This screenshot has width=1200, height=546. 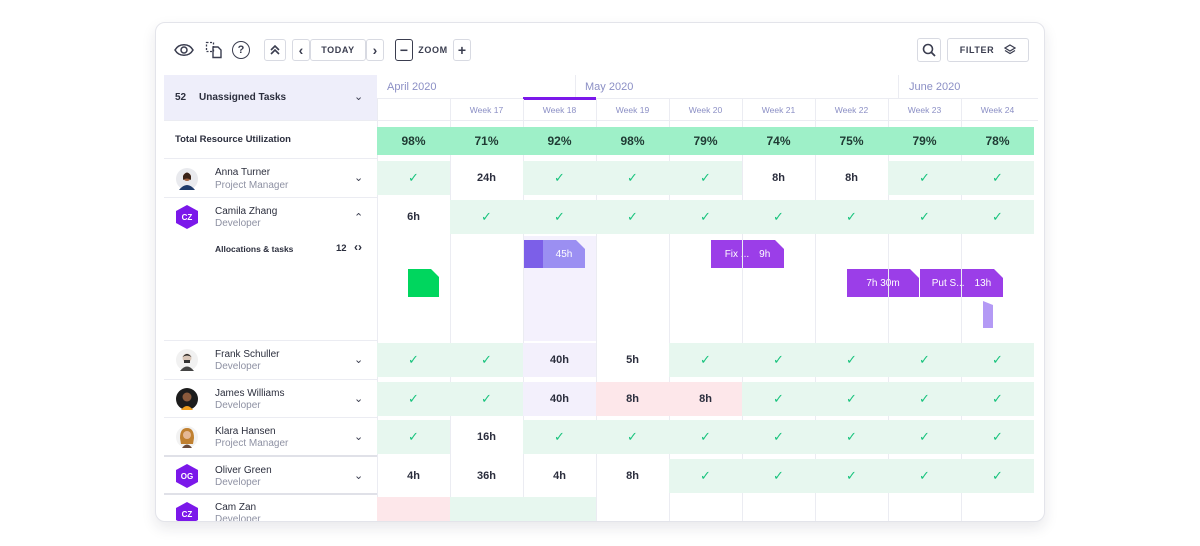 What do you see at coordinates (883, 283) in the screenshot?
I see `task-bar: 7h 30m` at bounding box center [883, 283].